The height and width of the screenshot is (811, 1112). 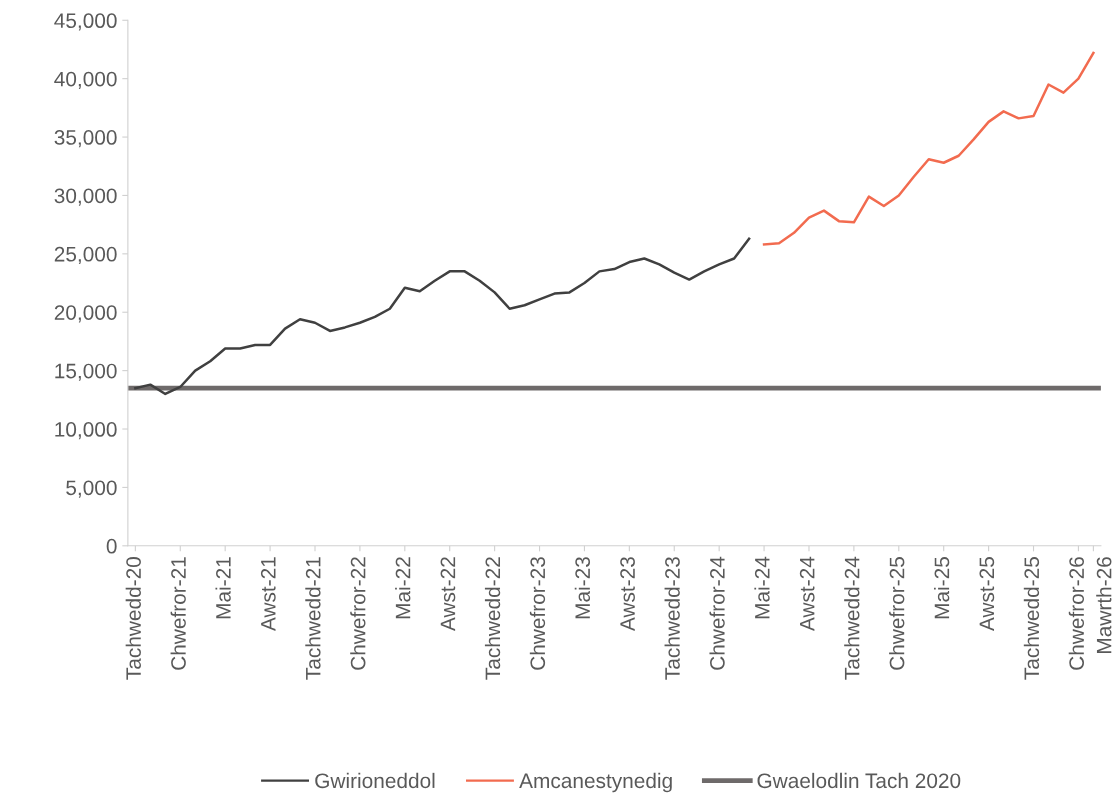 What do you see at coordinates (85, 314) in the screenshot?
I see `y-tick-label: 20,000` at bounding box center [85, 314].